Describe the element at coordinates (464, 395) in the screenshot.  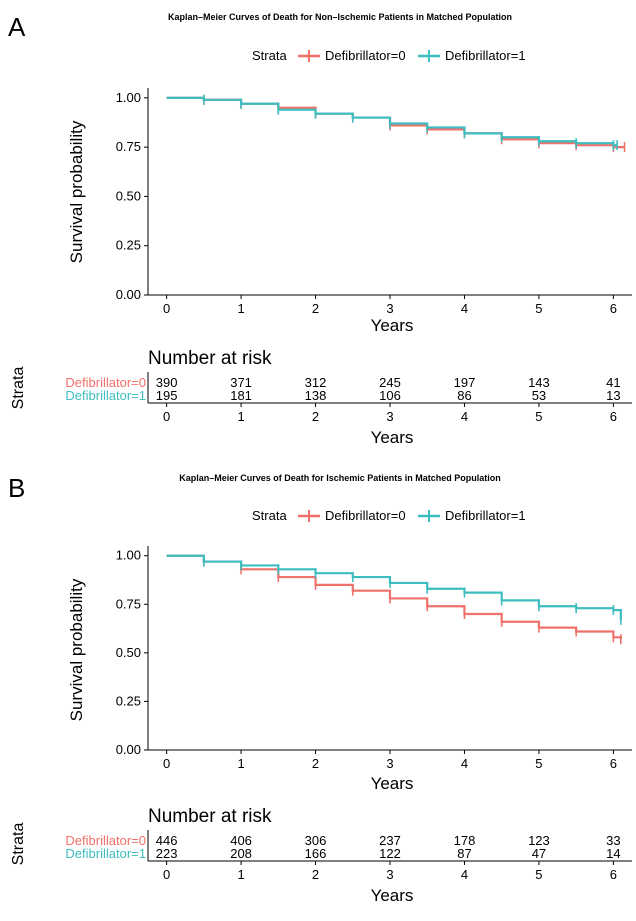
I see `risk-value: 86` at that location.